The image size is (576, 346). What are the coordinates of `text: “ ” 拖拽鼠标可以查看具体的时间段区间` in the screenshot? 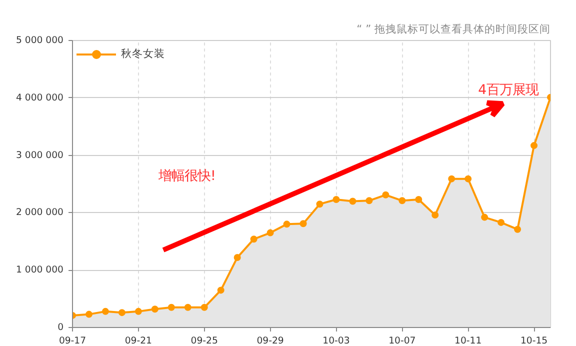 It's located at (453, 29).